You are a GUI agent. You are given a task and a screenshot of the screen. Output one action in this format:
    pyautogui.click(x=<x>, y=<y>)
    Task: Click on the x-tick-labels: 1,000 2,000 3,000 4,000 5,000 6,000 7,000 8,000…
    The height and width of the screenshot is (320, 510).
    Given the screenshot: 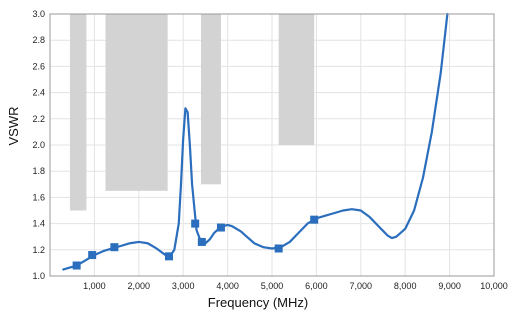 What is the action you would take?
    pyautogui.click(x=295, y=286)
    